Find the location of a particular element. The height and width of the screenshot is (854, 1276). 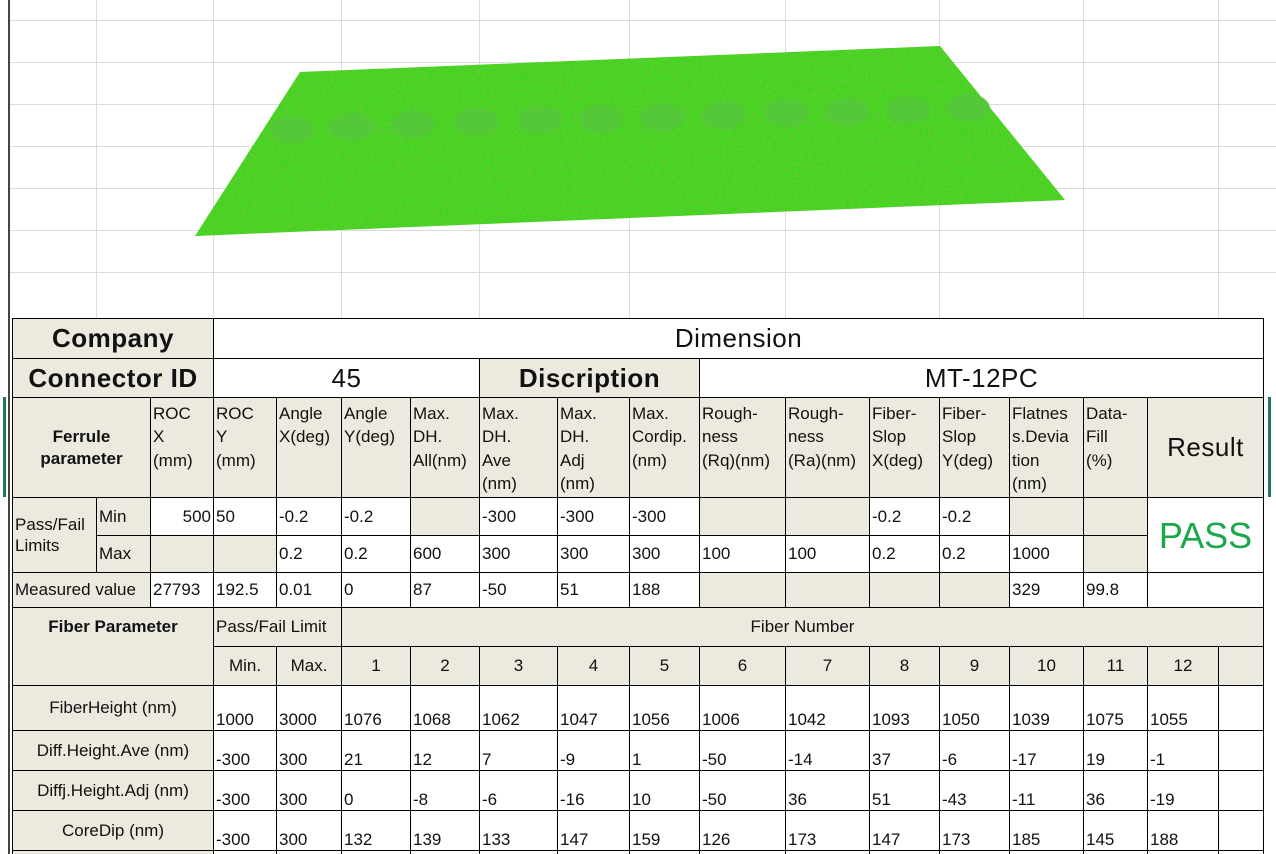

value-cell: -11 is located at coordinates (1046, 790).